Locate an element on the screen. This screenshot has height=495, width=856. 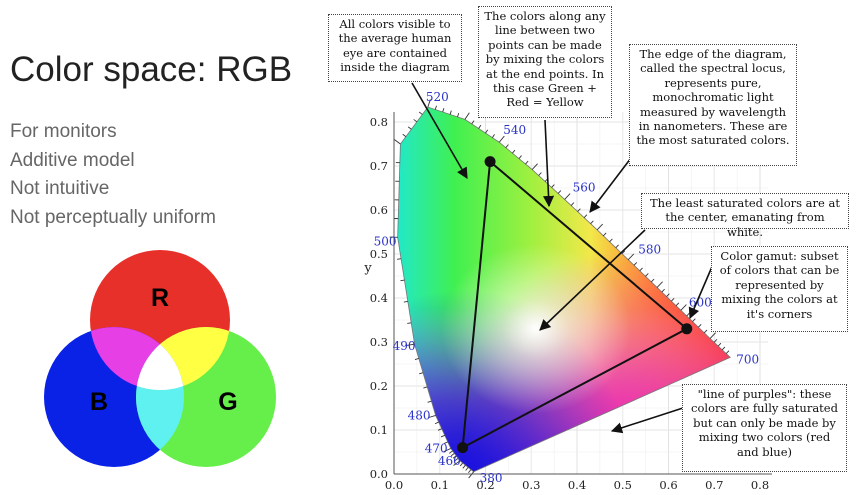
wavelength-label: 600 is located at coordinates (700, 302).